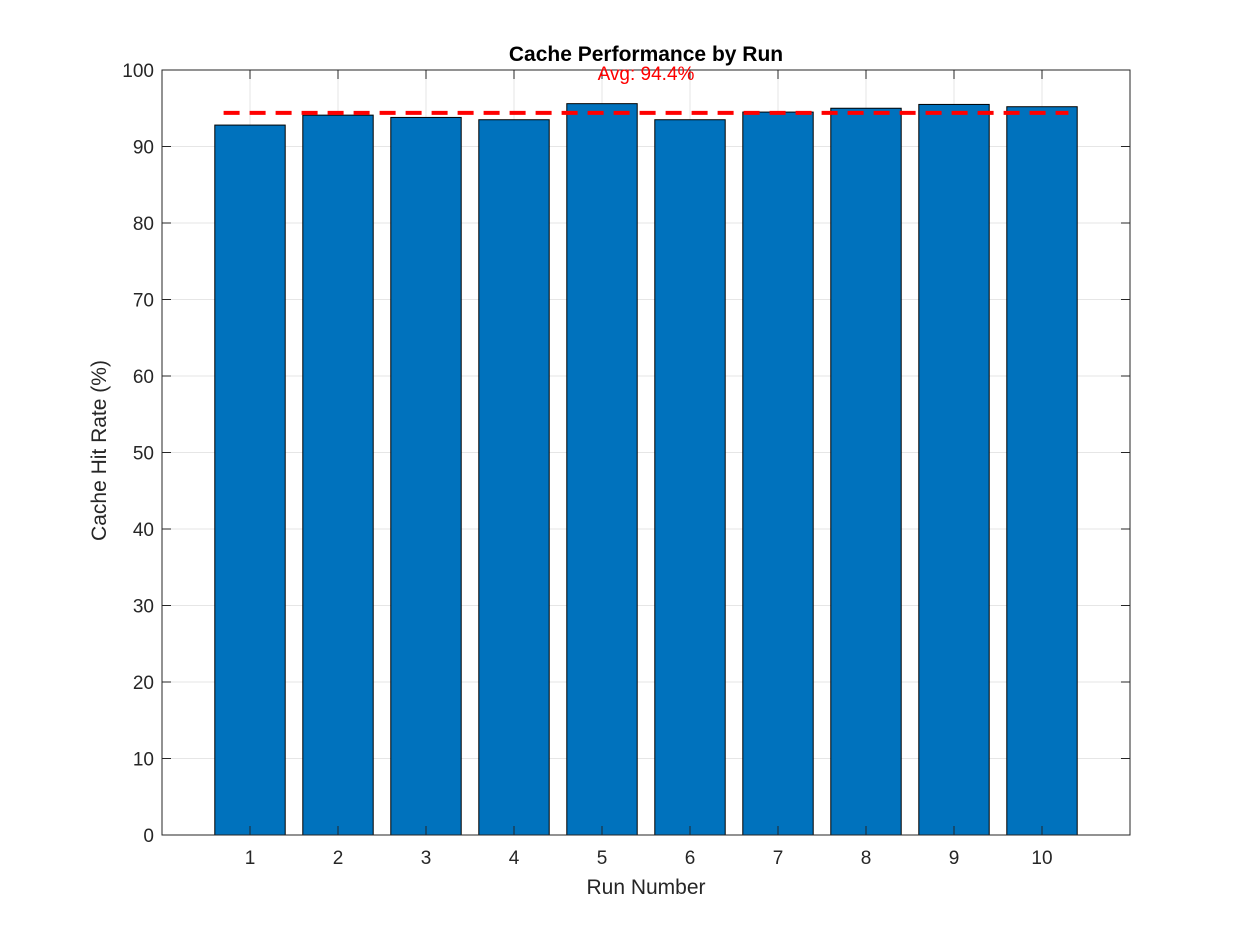  Describe the element at coordinates (143, 377) in the screenshot. I see `y-tick-label: 60` at that location.